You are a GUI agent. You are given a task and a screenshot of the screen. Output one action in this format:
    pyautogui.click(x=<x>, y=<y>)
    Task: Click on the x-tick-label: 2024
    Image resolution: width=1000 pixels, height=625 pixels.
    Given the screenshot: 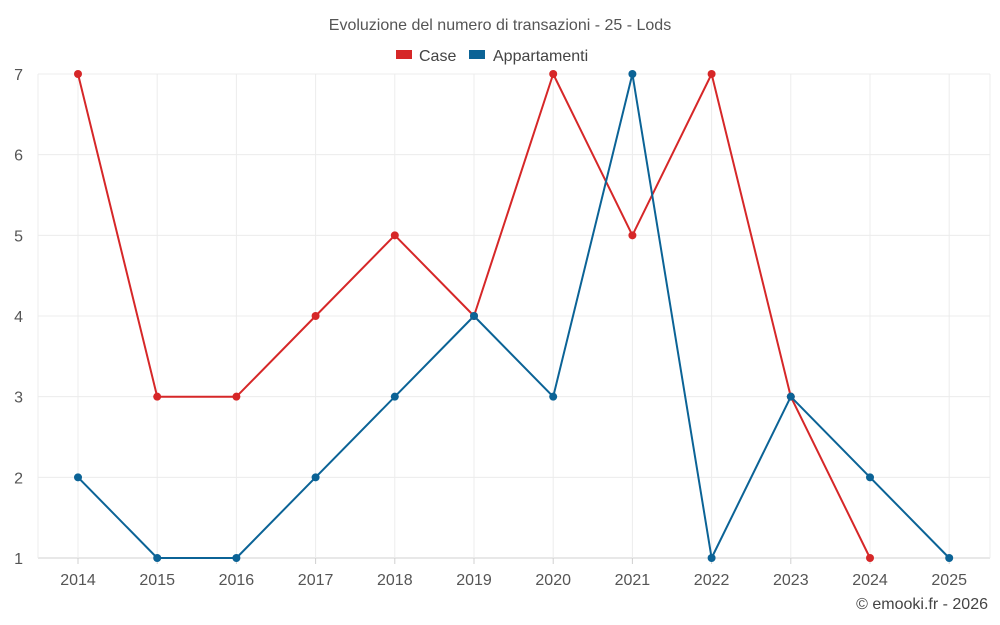 What is the action you would take?
    pyautogui.click(x=870, y=580)
    